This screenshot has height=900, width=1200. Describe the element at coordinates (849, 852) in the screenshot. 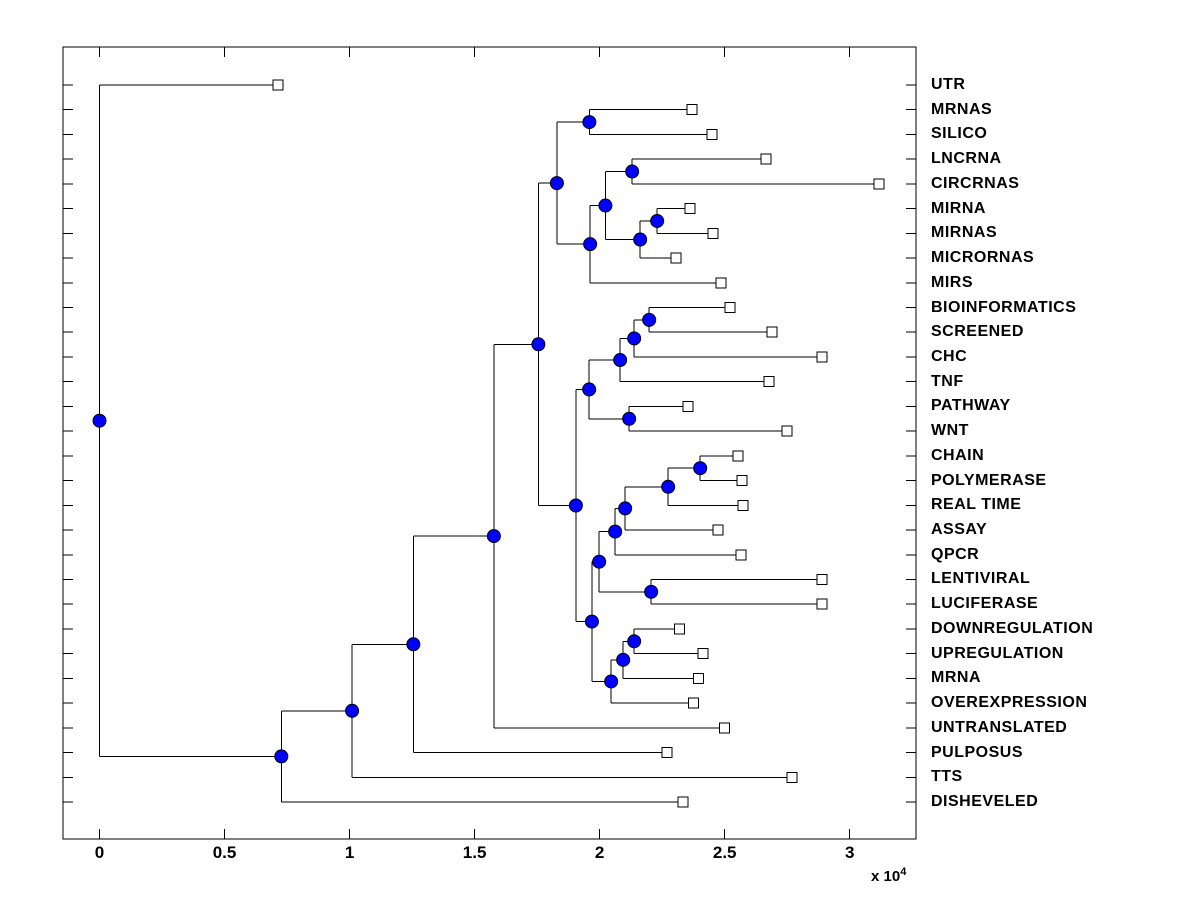

I see `x-tick-label: 3` at that location.